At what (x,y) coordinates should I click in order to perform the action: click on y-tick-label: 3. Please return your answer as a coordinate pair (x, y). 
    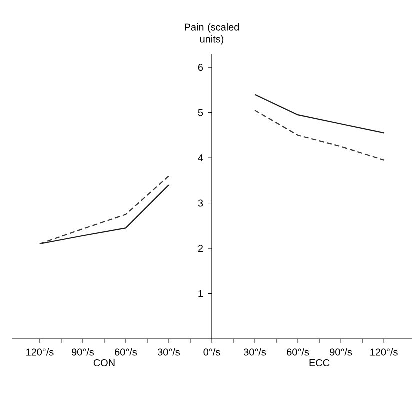
    Looking at the image, I should click on (201, 203).